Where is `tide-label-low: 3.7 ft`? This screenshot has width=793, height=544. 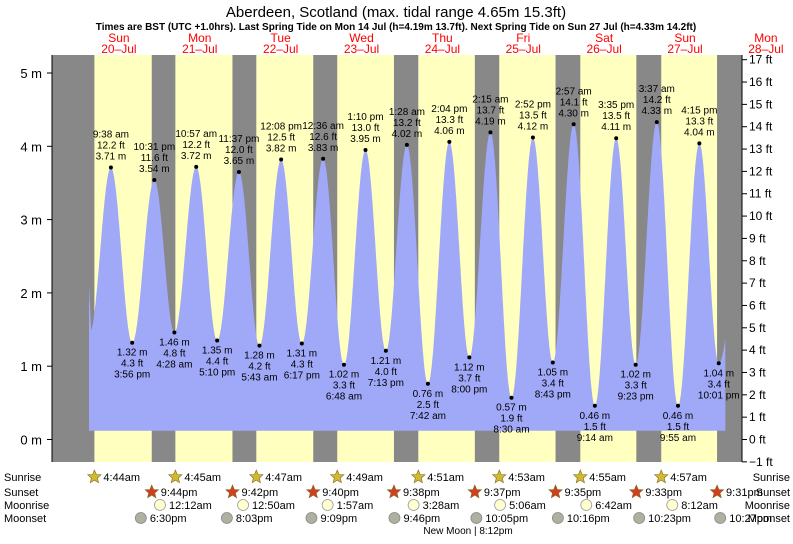
tide-label-low: 3.7 ft is located at coordinates (469, 378).